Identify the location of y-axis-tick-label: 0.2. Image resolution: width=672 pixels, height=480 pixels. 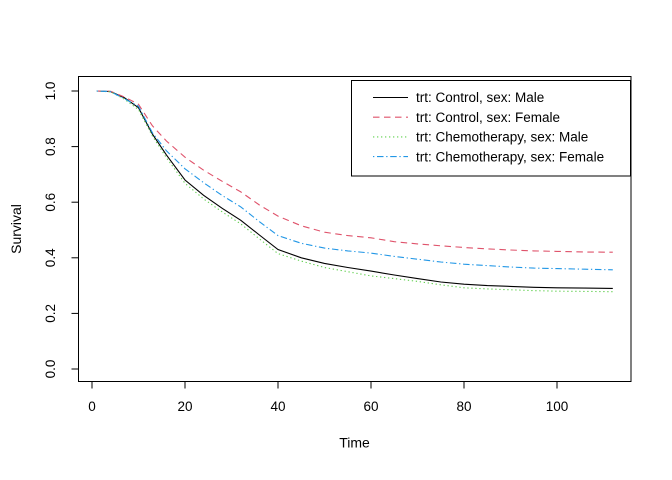
(50, 313).